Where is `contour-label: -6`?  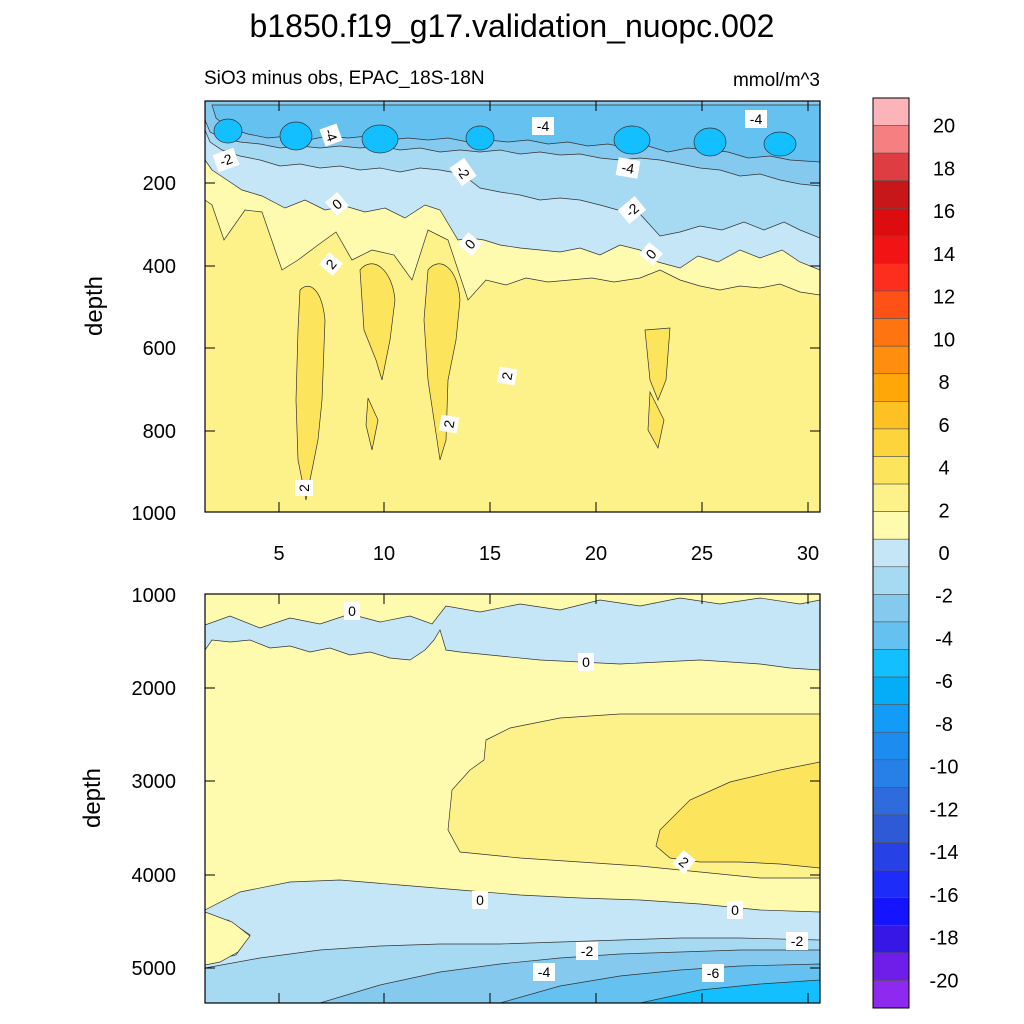 contour-label: -6 is located at coordinates (713, 973).